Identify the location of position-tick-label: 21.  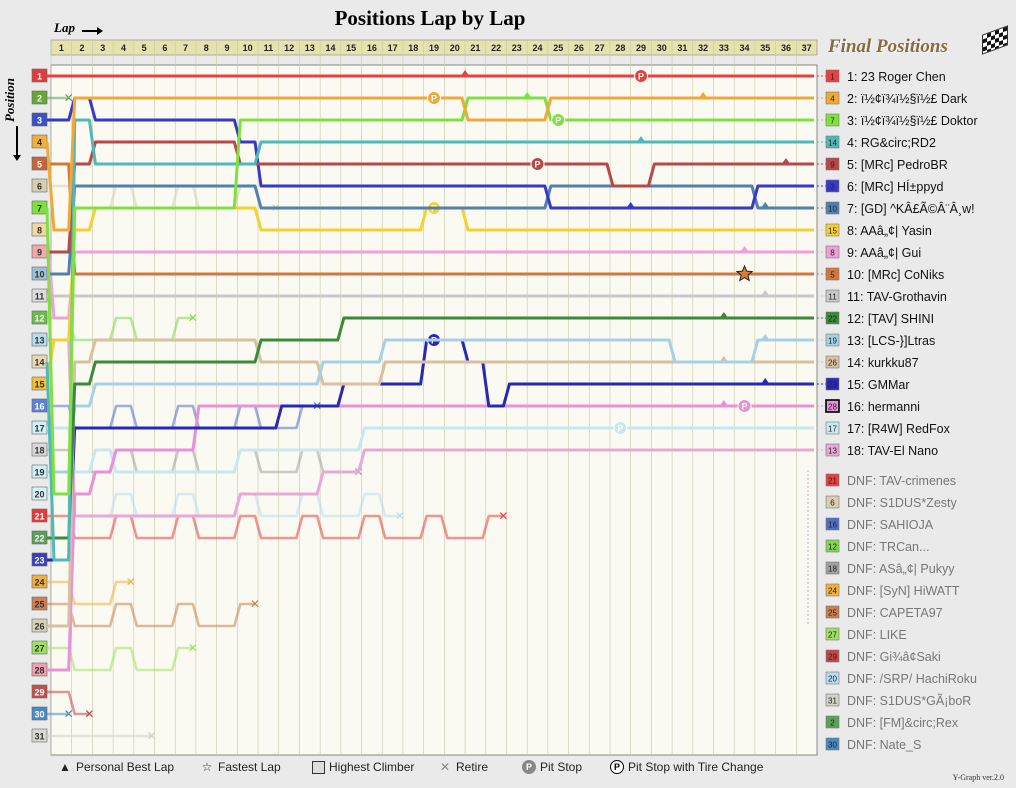
(39, 517).